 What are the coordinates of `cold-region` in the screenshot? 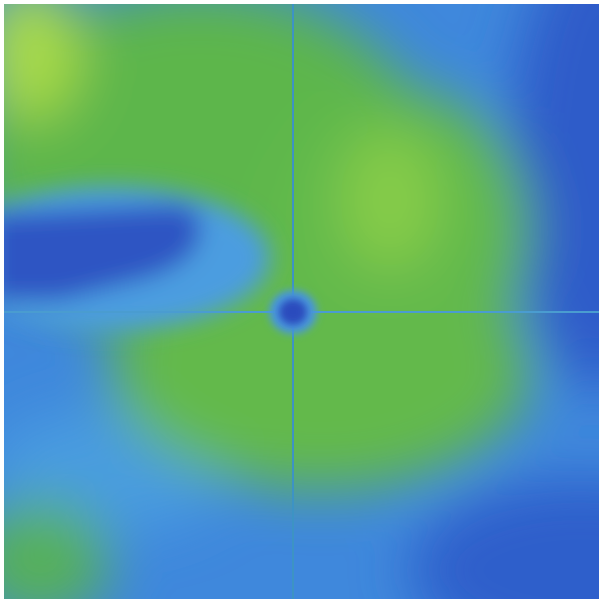 It's located at (102, 252).